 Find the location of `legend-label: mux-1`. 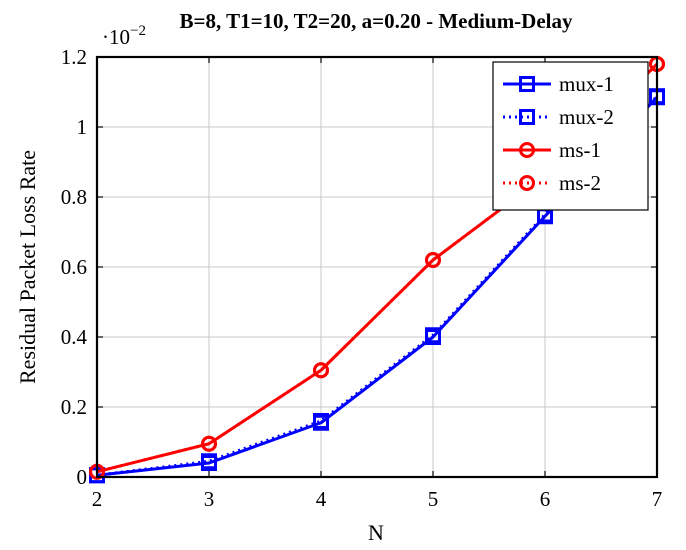

legend-label: mux-1 is located at coordinates (586, 84).